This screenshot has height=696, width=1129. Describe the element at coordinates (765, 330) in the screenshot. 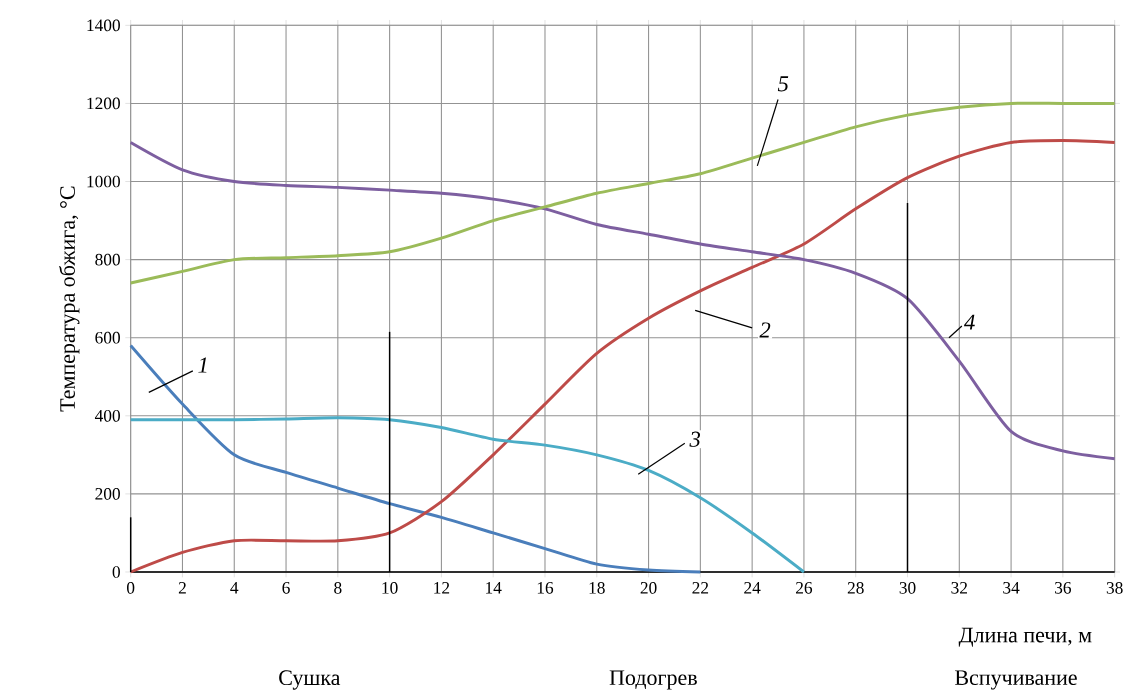

I see `text: 2` at that location.